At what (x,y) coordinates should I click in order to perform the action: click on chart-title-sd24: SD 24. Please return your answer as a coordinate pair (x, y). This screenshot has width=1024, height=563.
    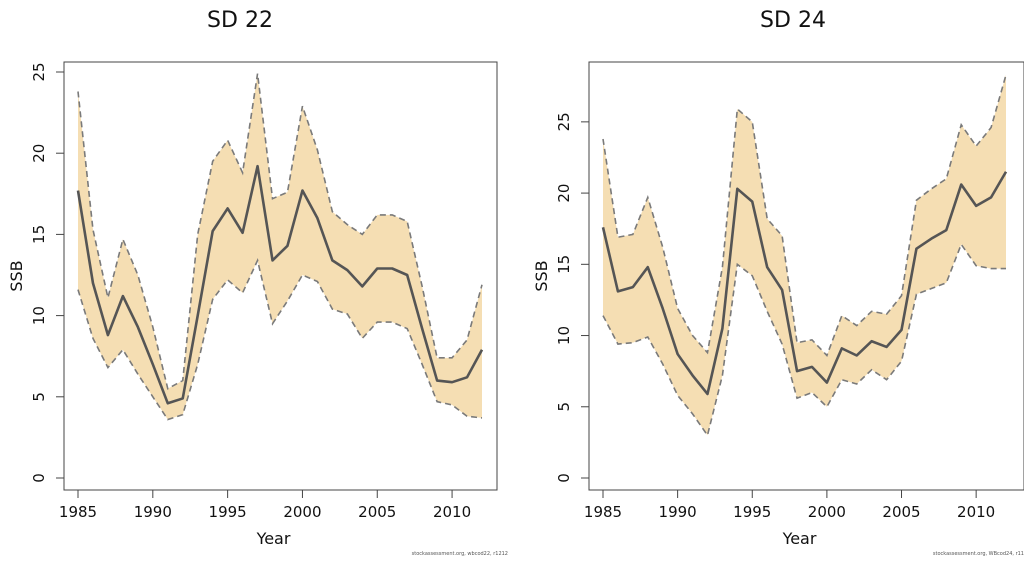
    Looking at the image, I should click on (793, 20).